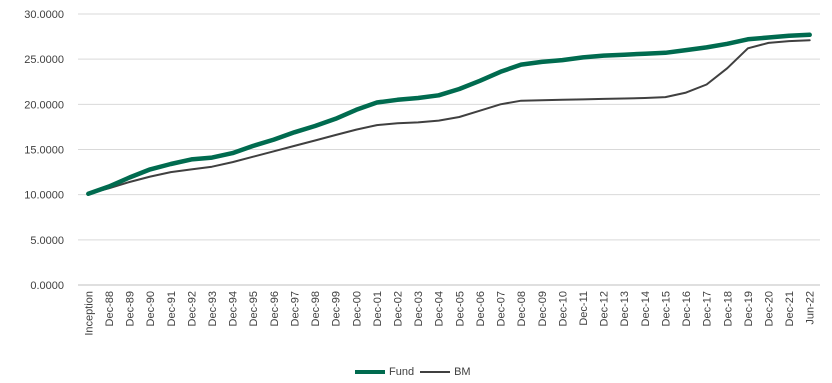 The width and height of the screenshot is (832, 383). What do you see at coordinates (749, 308) in the screenshot?
I see `x-tick-label: Dec-19` at bounding box center [749, 308].